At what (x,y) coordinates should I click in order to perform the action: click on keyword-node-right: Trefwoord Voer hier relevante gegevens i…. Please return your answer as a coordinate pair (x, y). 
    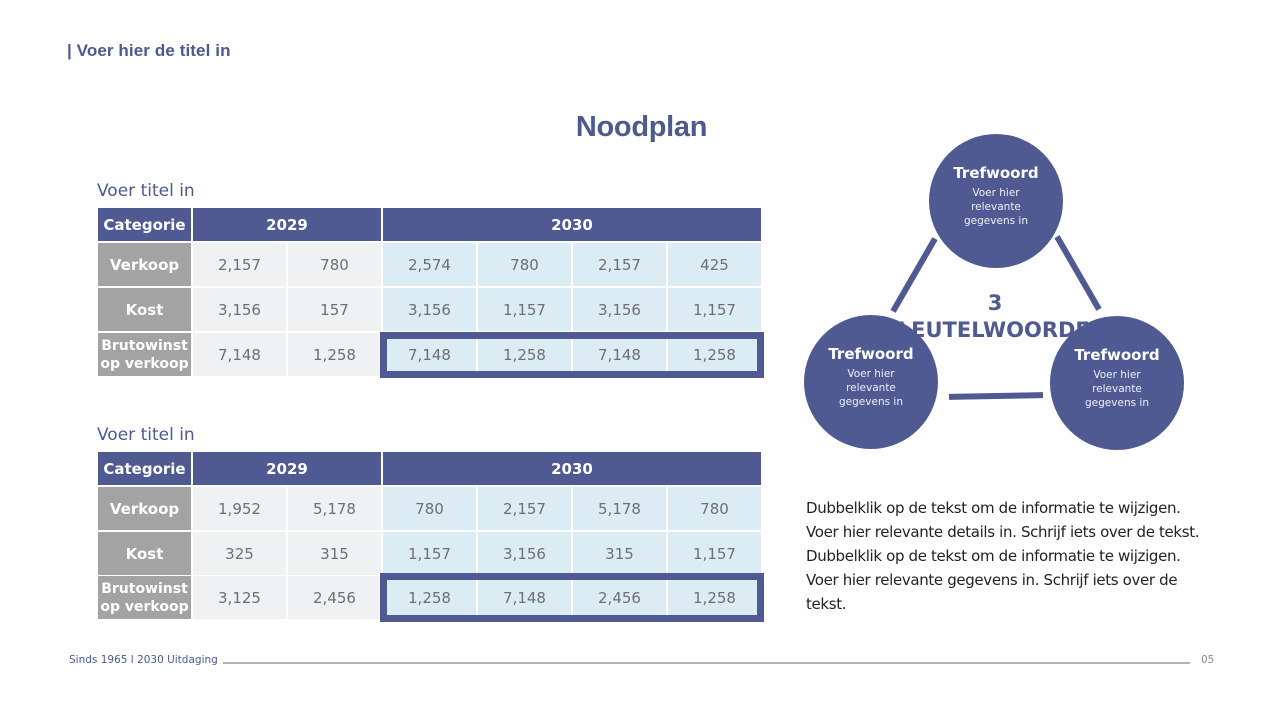
    Looking at the image, I should click on (1117, 383).